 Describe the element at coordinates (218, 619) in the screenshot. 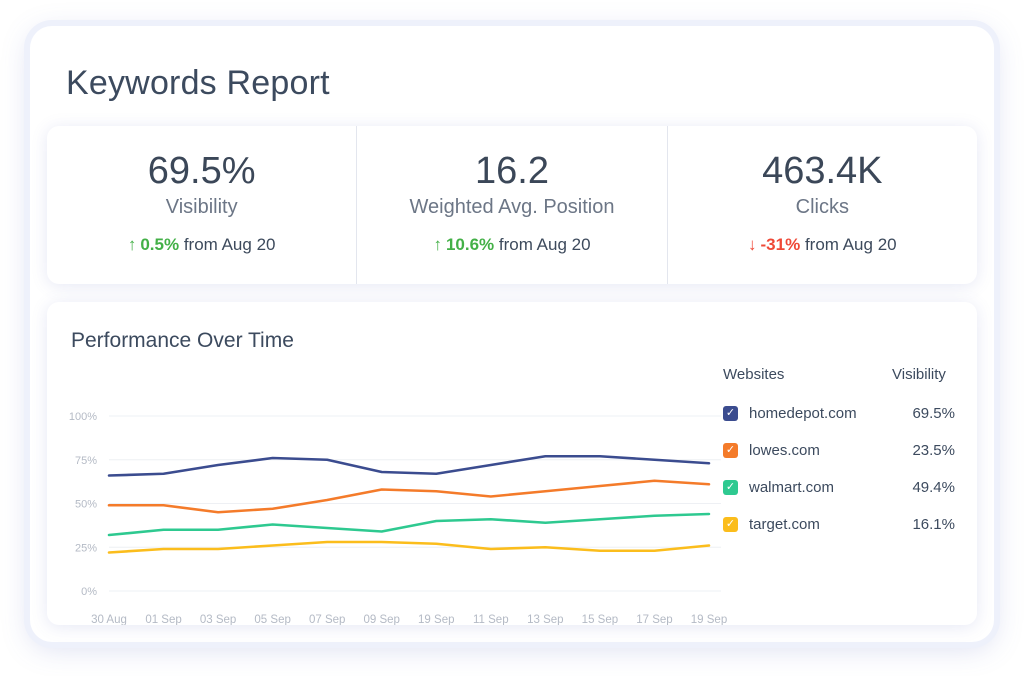

I see `x-tick-label: 03 Sep` at that location.